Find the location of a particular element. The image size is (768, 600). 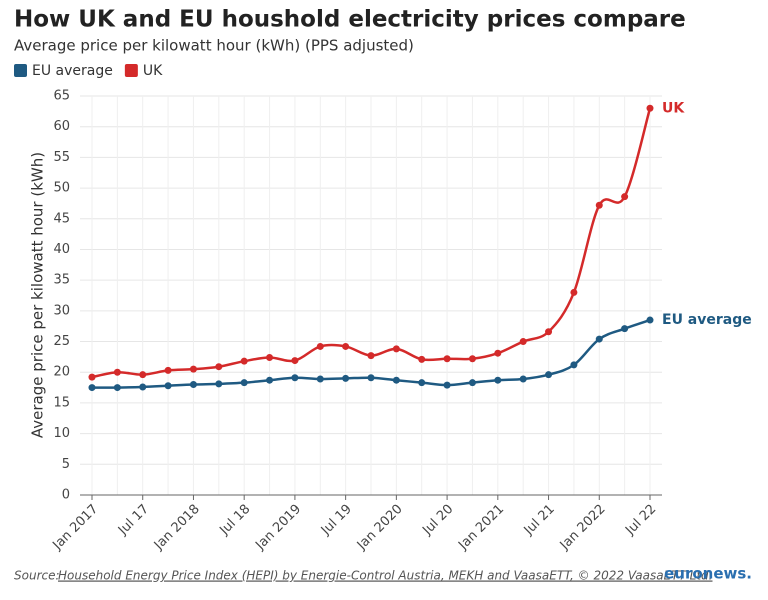

end-label: EU average is located at coordinates (707, 320).